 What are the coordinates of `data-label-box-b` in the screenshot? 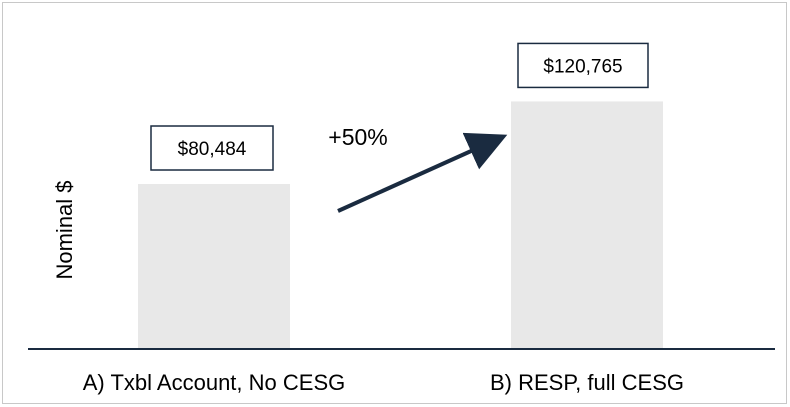 It's located at (583, 65).